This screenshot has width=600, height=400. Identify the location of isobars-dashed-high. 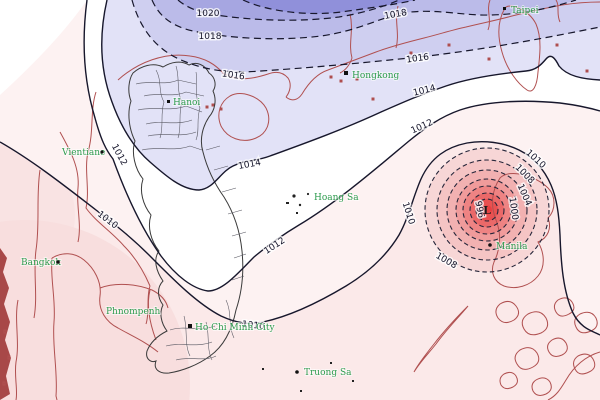
(365, 36).